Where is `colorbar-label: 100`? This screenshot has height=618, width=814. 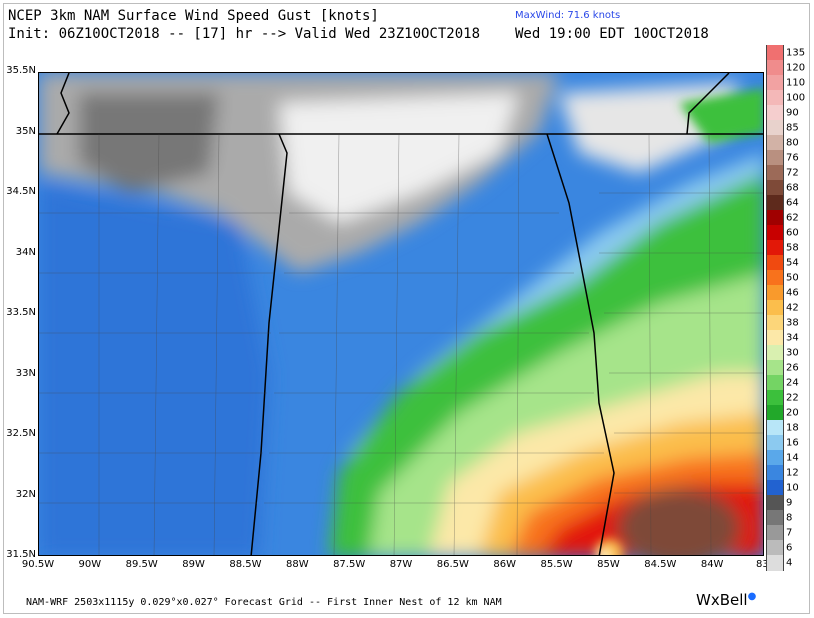 colorbar-label: 100 is located at coordinates (796, 97).